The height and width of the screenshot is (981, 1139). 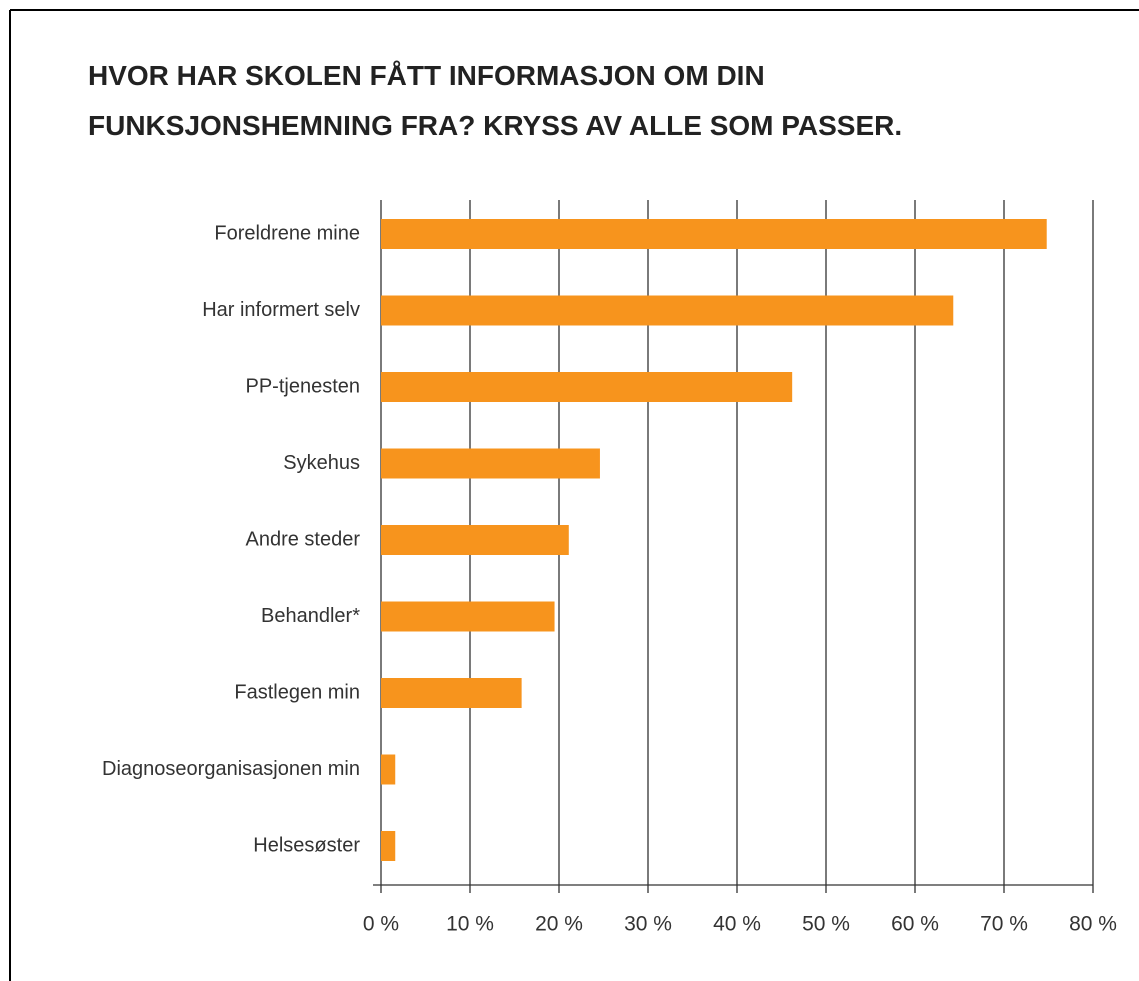 What do you see at coordinates (915, 924) in the screenshot?
I see `x-tick-label: 60 %` at bounding box center [915, 924].